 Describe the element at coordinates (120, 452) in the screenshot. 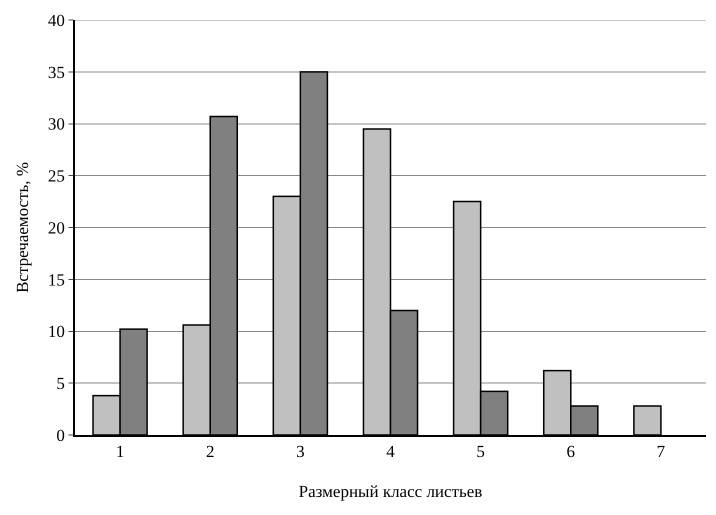

I see `x-tick-label: 1` at that location.